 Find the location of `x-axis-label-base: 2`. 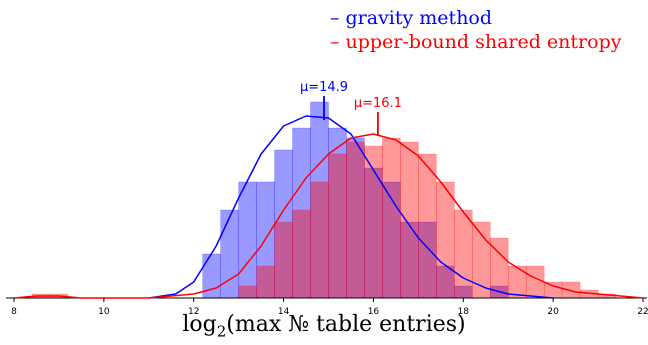

x-axis-label-base: 2 is located at coordinates (221, 331).